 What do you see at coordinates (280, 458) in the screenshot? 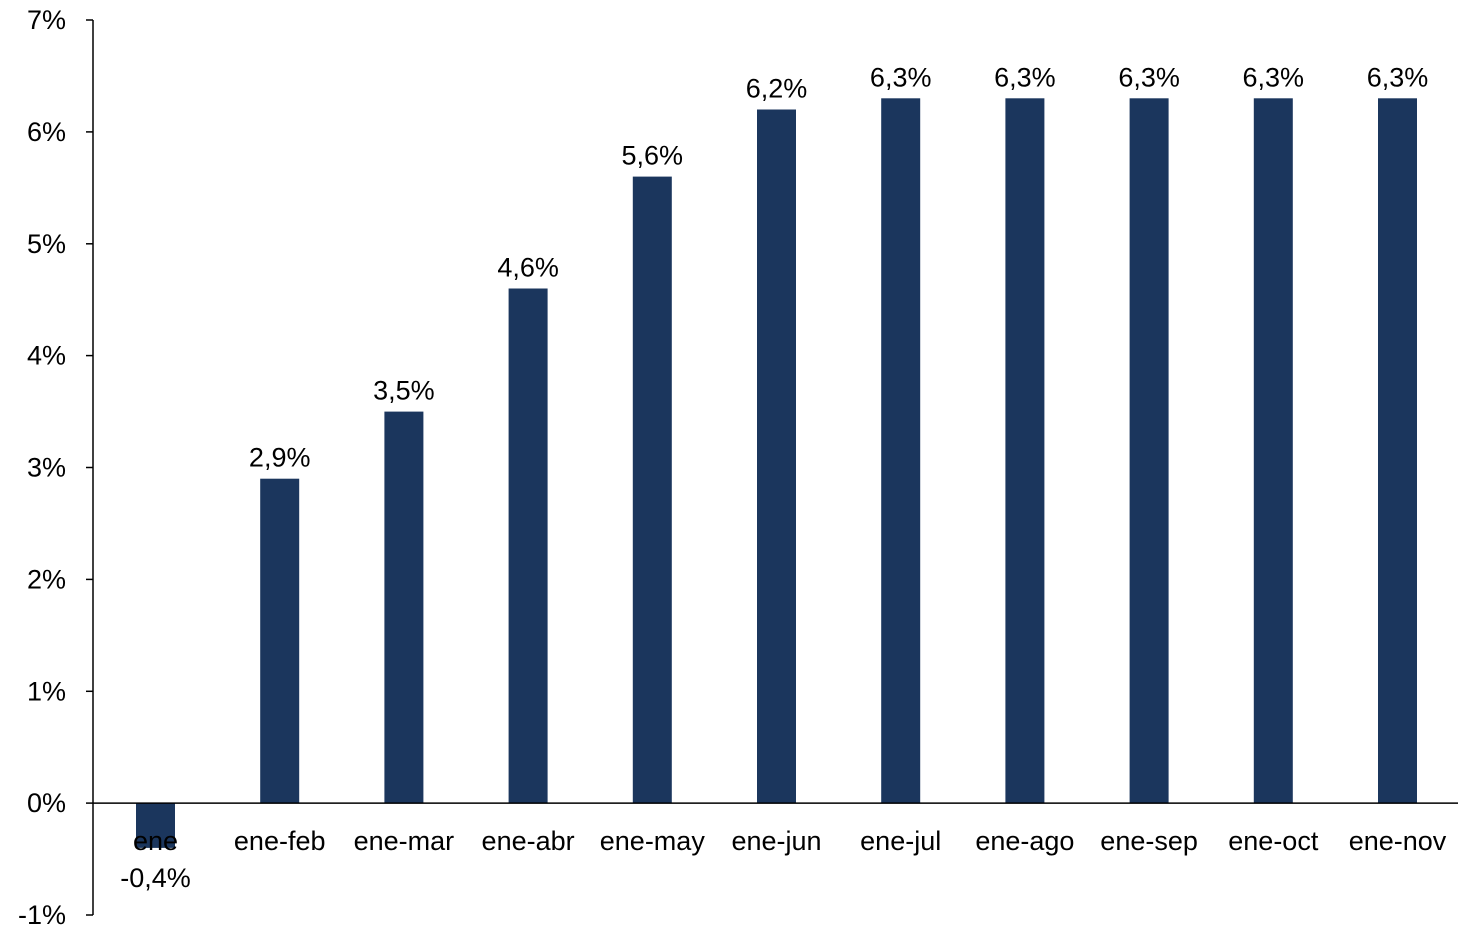
I see `data-label: 2,9%` at bounding box center [280, 458].